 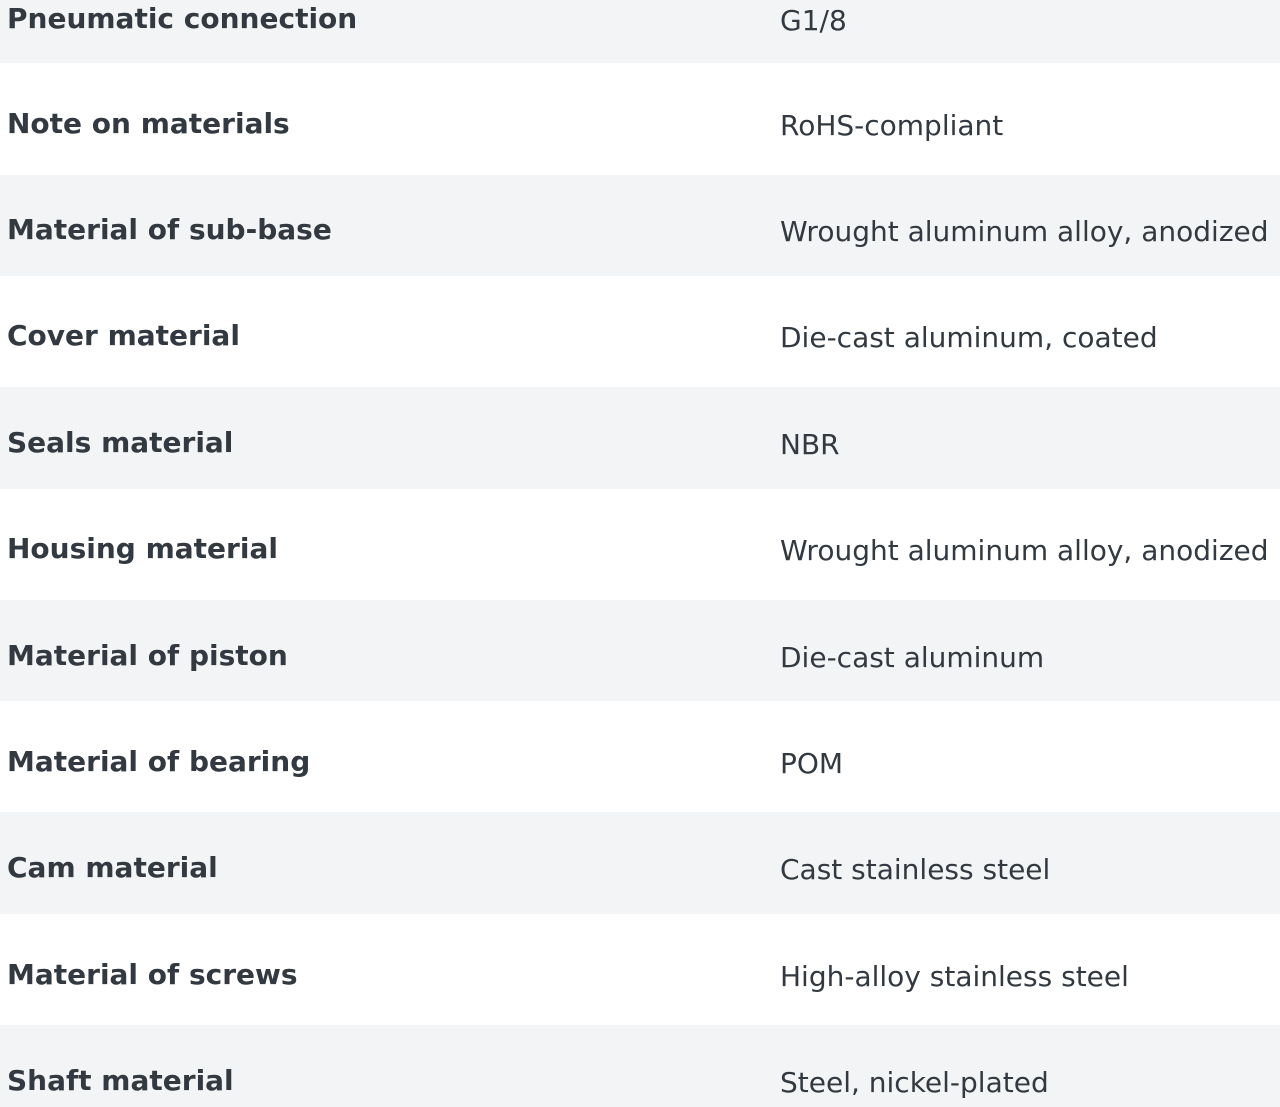 I want to click on spec-label: Material of piston, so click(x=147, y=655).